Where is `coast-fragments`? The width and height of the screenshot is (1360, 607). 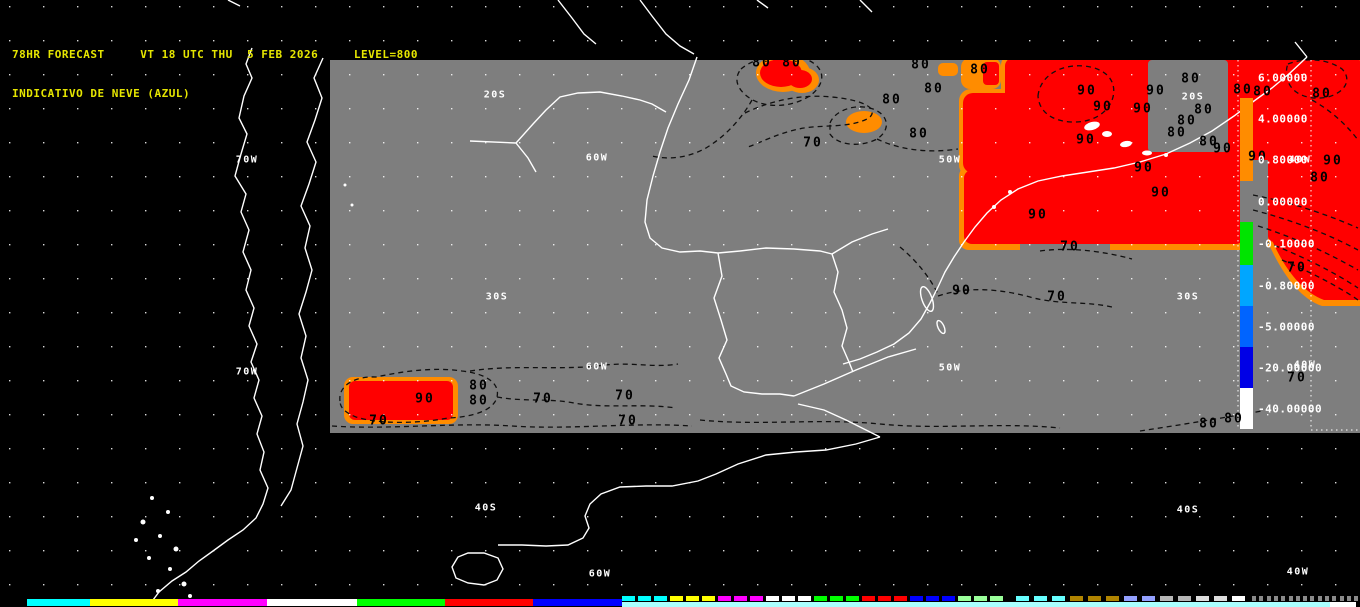 coast-fragments is located at coordinates (767, 29).